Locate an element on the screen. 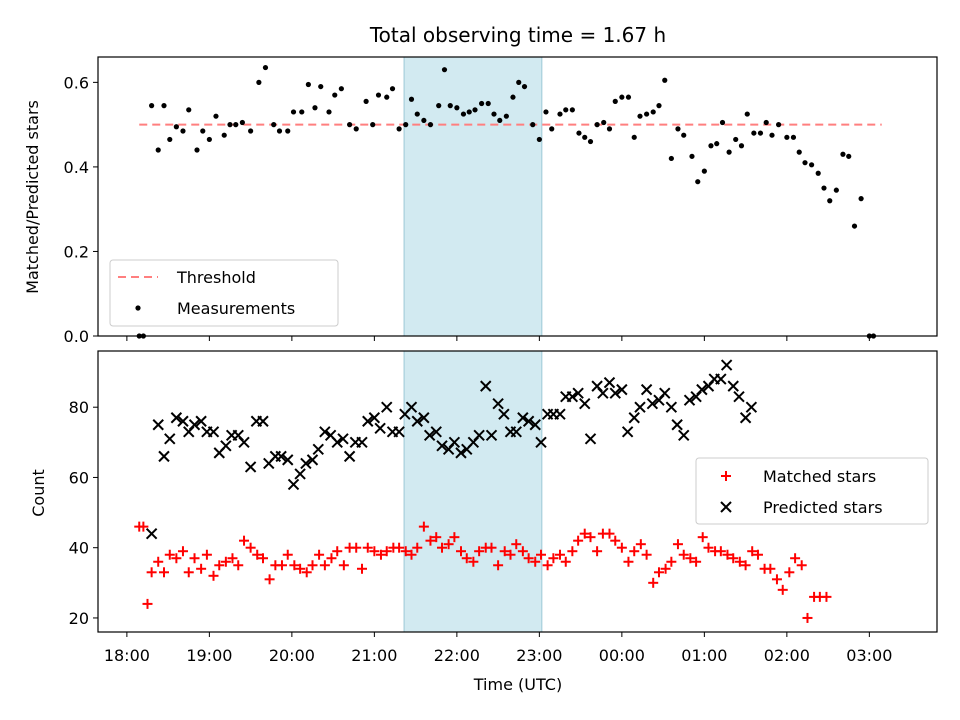 The width and height of the screenshot is (960, 720). x-tick-label: 03:00 is located at coordinates (869, 655).